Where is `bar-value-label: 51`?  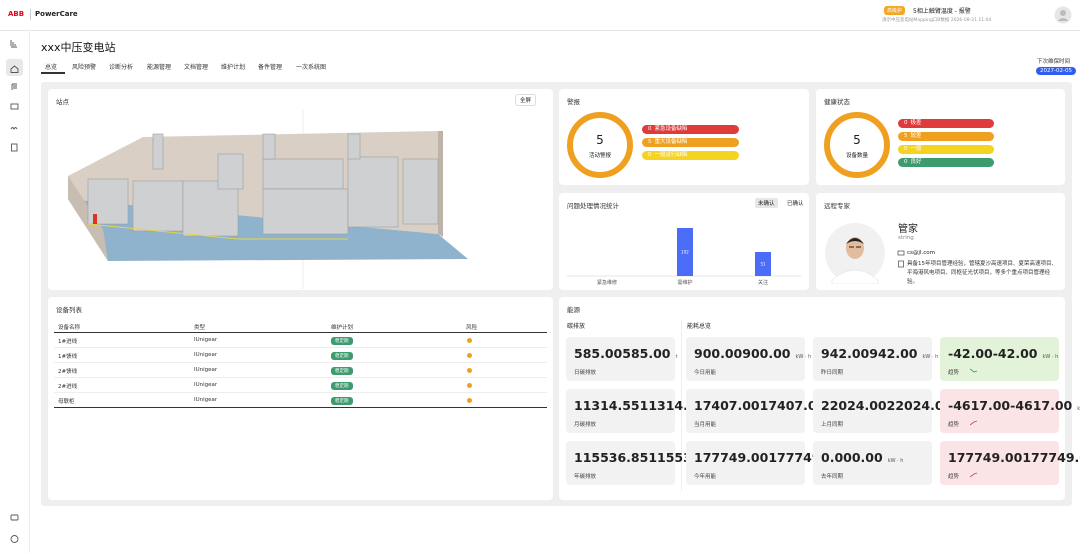 bar-value-label: 51 is located at coordinates (763, 264).